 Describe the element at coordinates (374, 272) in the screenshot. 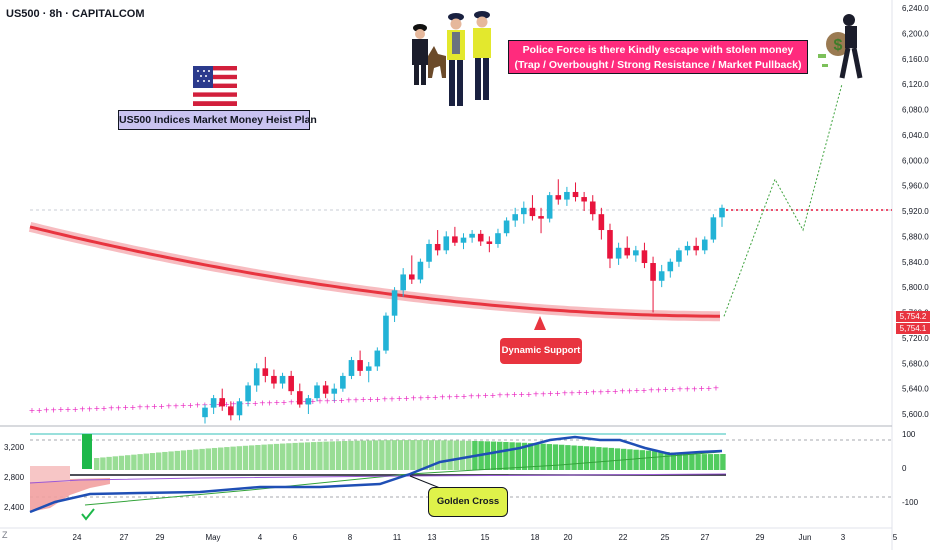

I see `moving-average-band` at that location.